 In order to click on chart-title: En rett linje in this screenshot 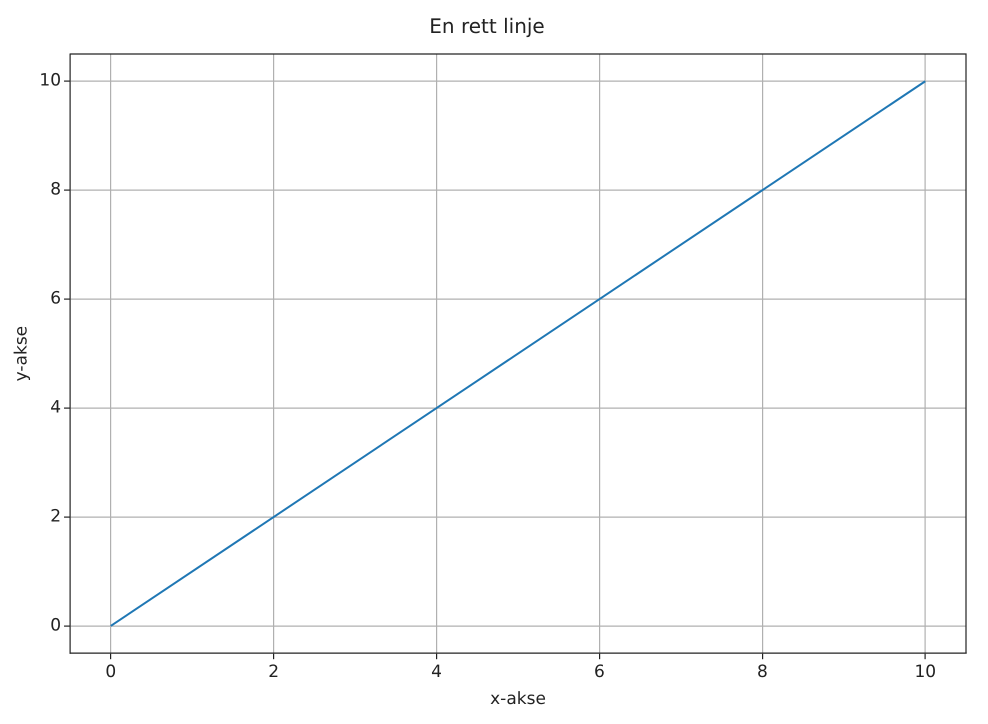, I will do `click(487, 26)`.